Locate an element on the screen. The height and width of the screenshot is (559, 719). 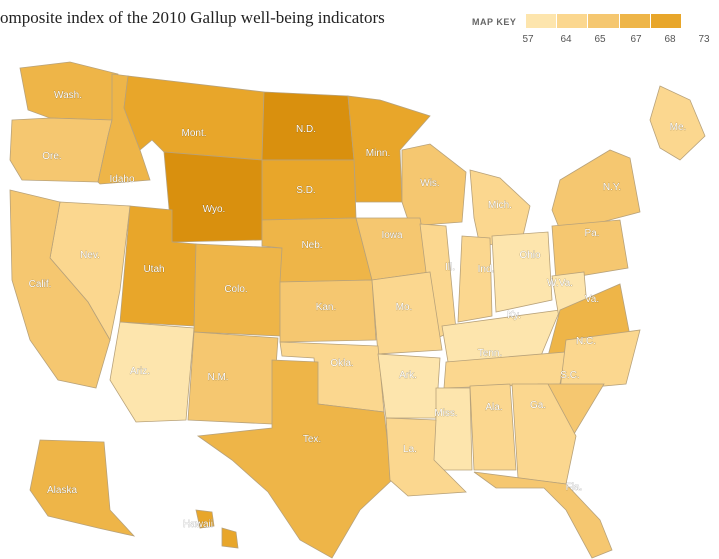
state-nc is located at coordinates (600, 360).